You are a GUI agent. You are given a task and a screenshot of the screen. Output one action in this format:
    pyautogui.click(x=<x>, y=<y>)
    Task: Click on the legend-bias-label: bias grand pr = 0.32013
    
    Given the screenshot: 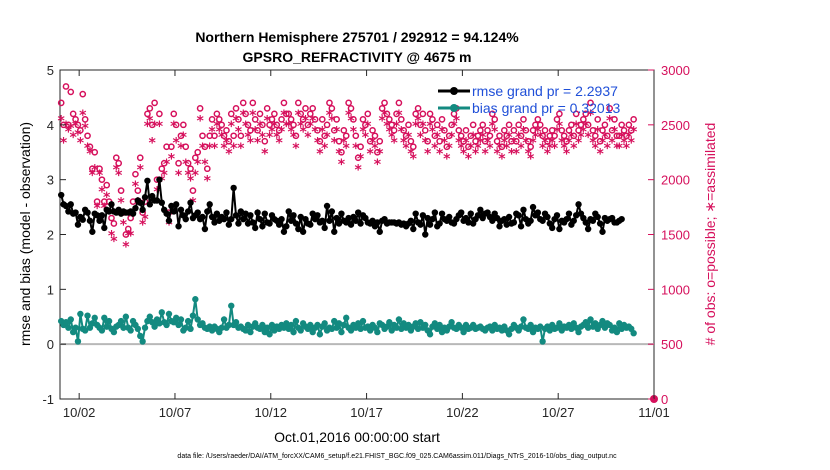 What is the action you would take?
    pyautogui.click(x=546, y=108)
    